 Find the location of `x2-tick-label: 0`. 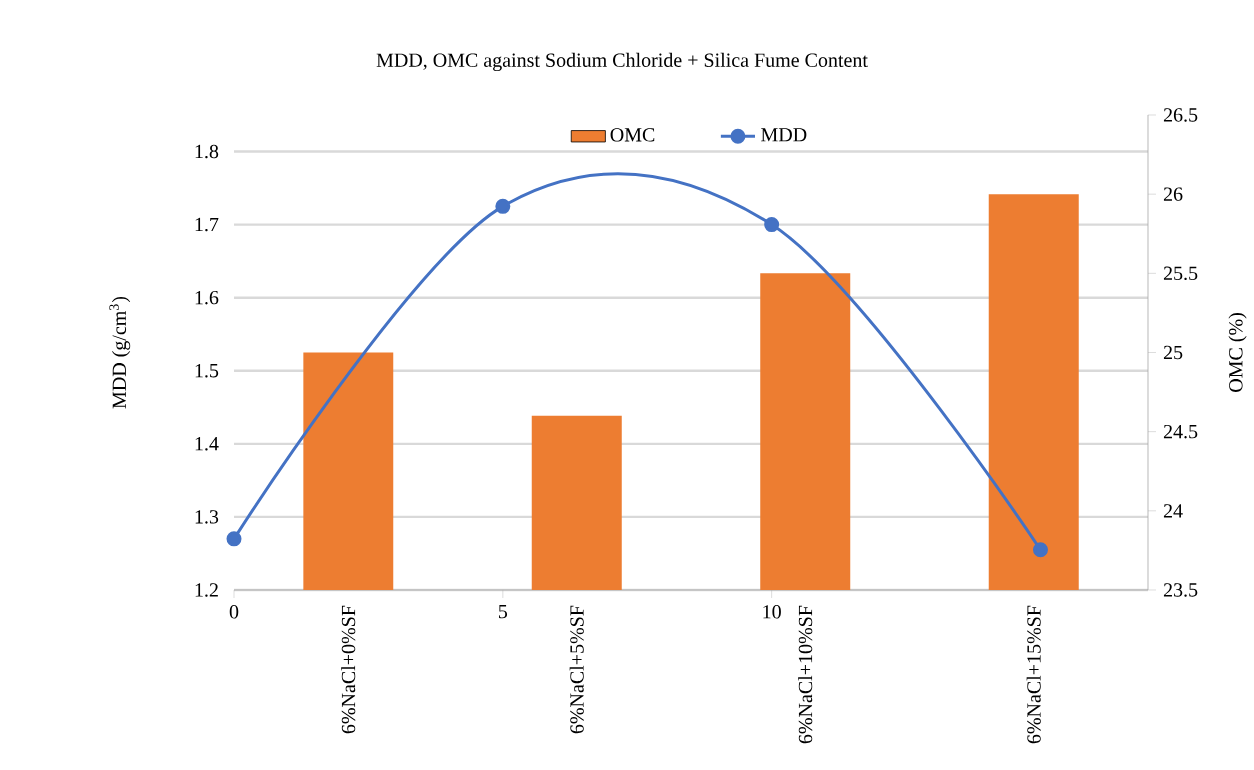

x2-tick-label: 0 is located at coordinates (234, 612).